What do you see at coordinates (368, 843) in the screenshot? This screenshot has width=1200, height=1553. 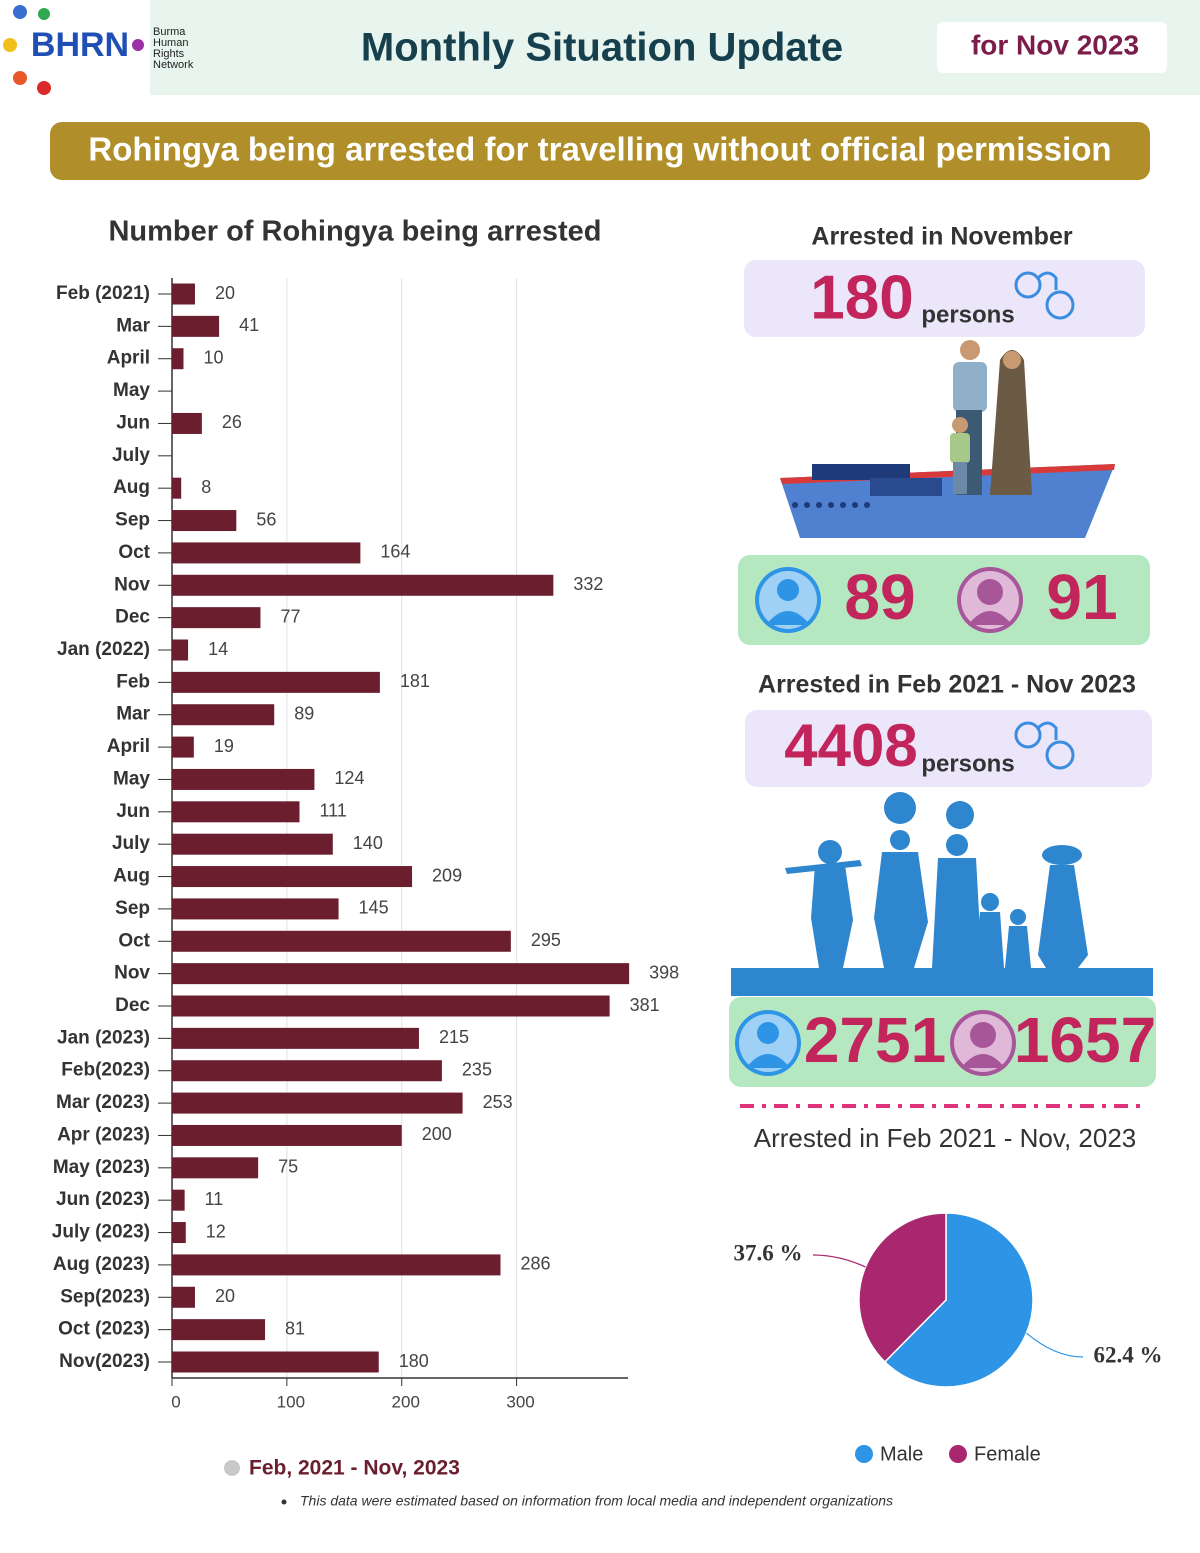 I see `bar-value-label: 140` at bounding box center [368, 843].